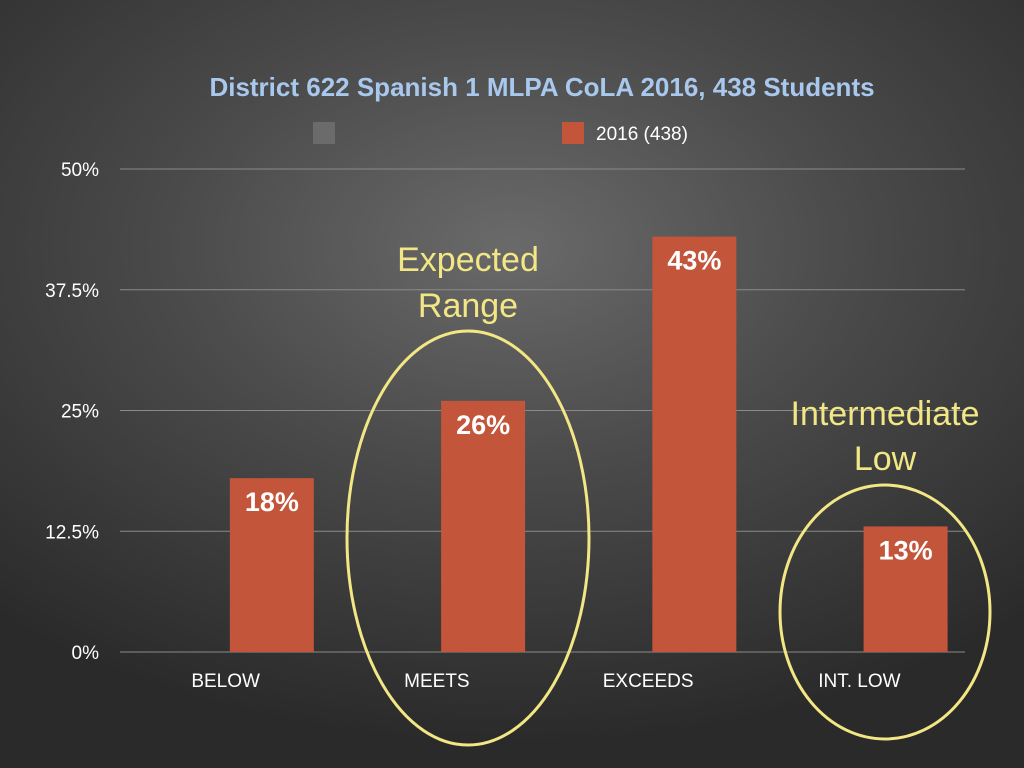 The image size is (1024, 768). Describe the element at coordinates (500, 133) in the screenshot. I see `chart-legend: 2016 (438)` at that location.